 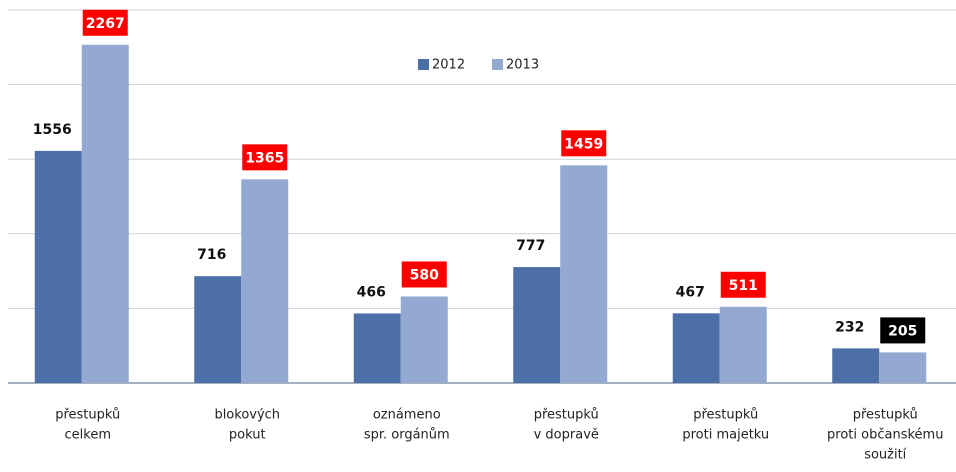 I want to click on x-tick-label: blokových, so click(x=247, y=415).